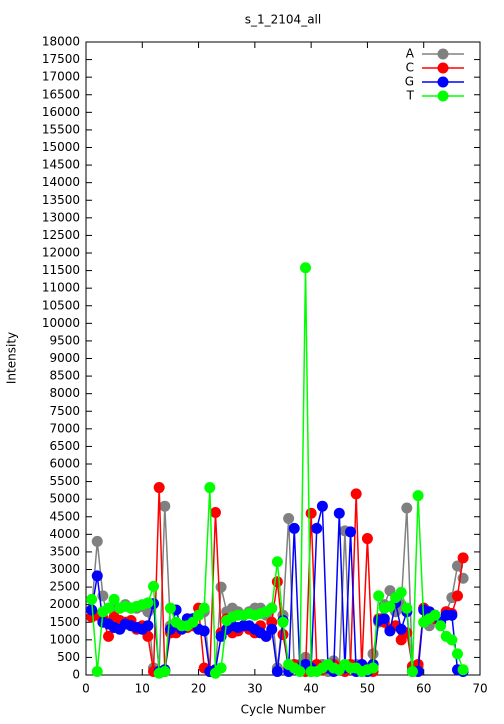 The height and width of the screenshot is (724, 504). Describe the element at coordinates (283, 20) in the screenshot. I see `chart-title: s_1_2104_all` at that location.